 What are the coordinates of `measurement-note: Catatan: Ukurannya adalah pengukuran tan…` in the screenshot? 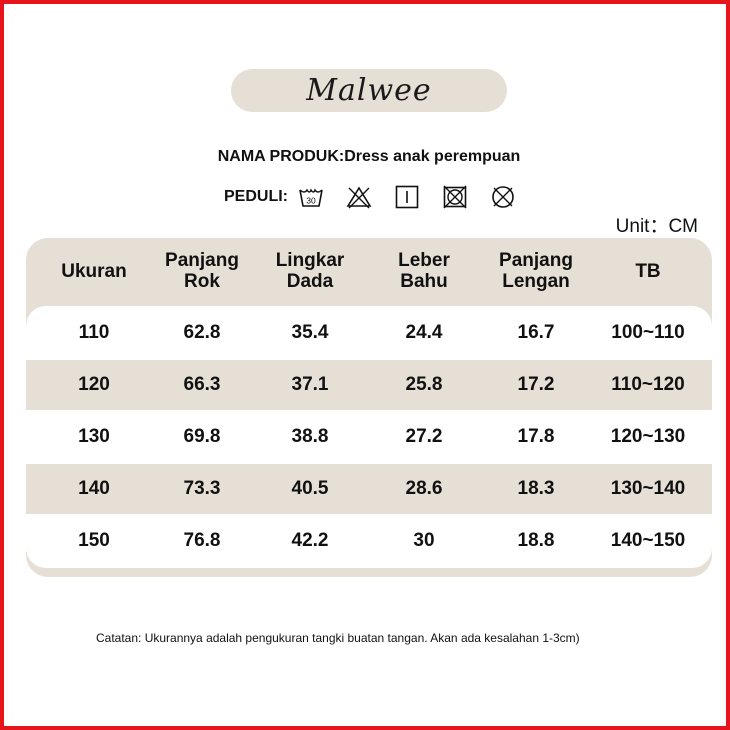 It's located at (338, 638).